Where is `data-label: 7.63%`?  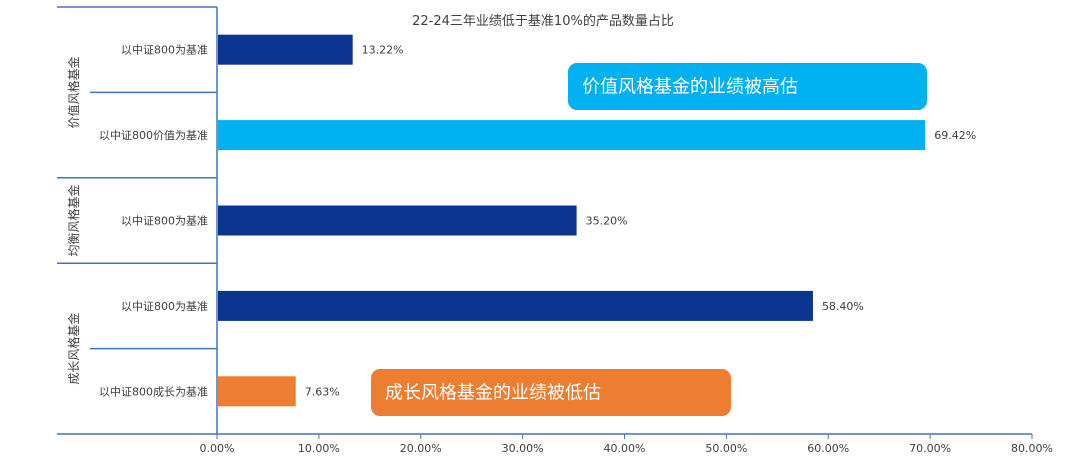
data-label: 7.63% is located at coordinates (322, 391).